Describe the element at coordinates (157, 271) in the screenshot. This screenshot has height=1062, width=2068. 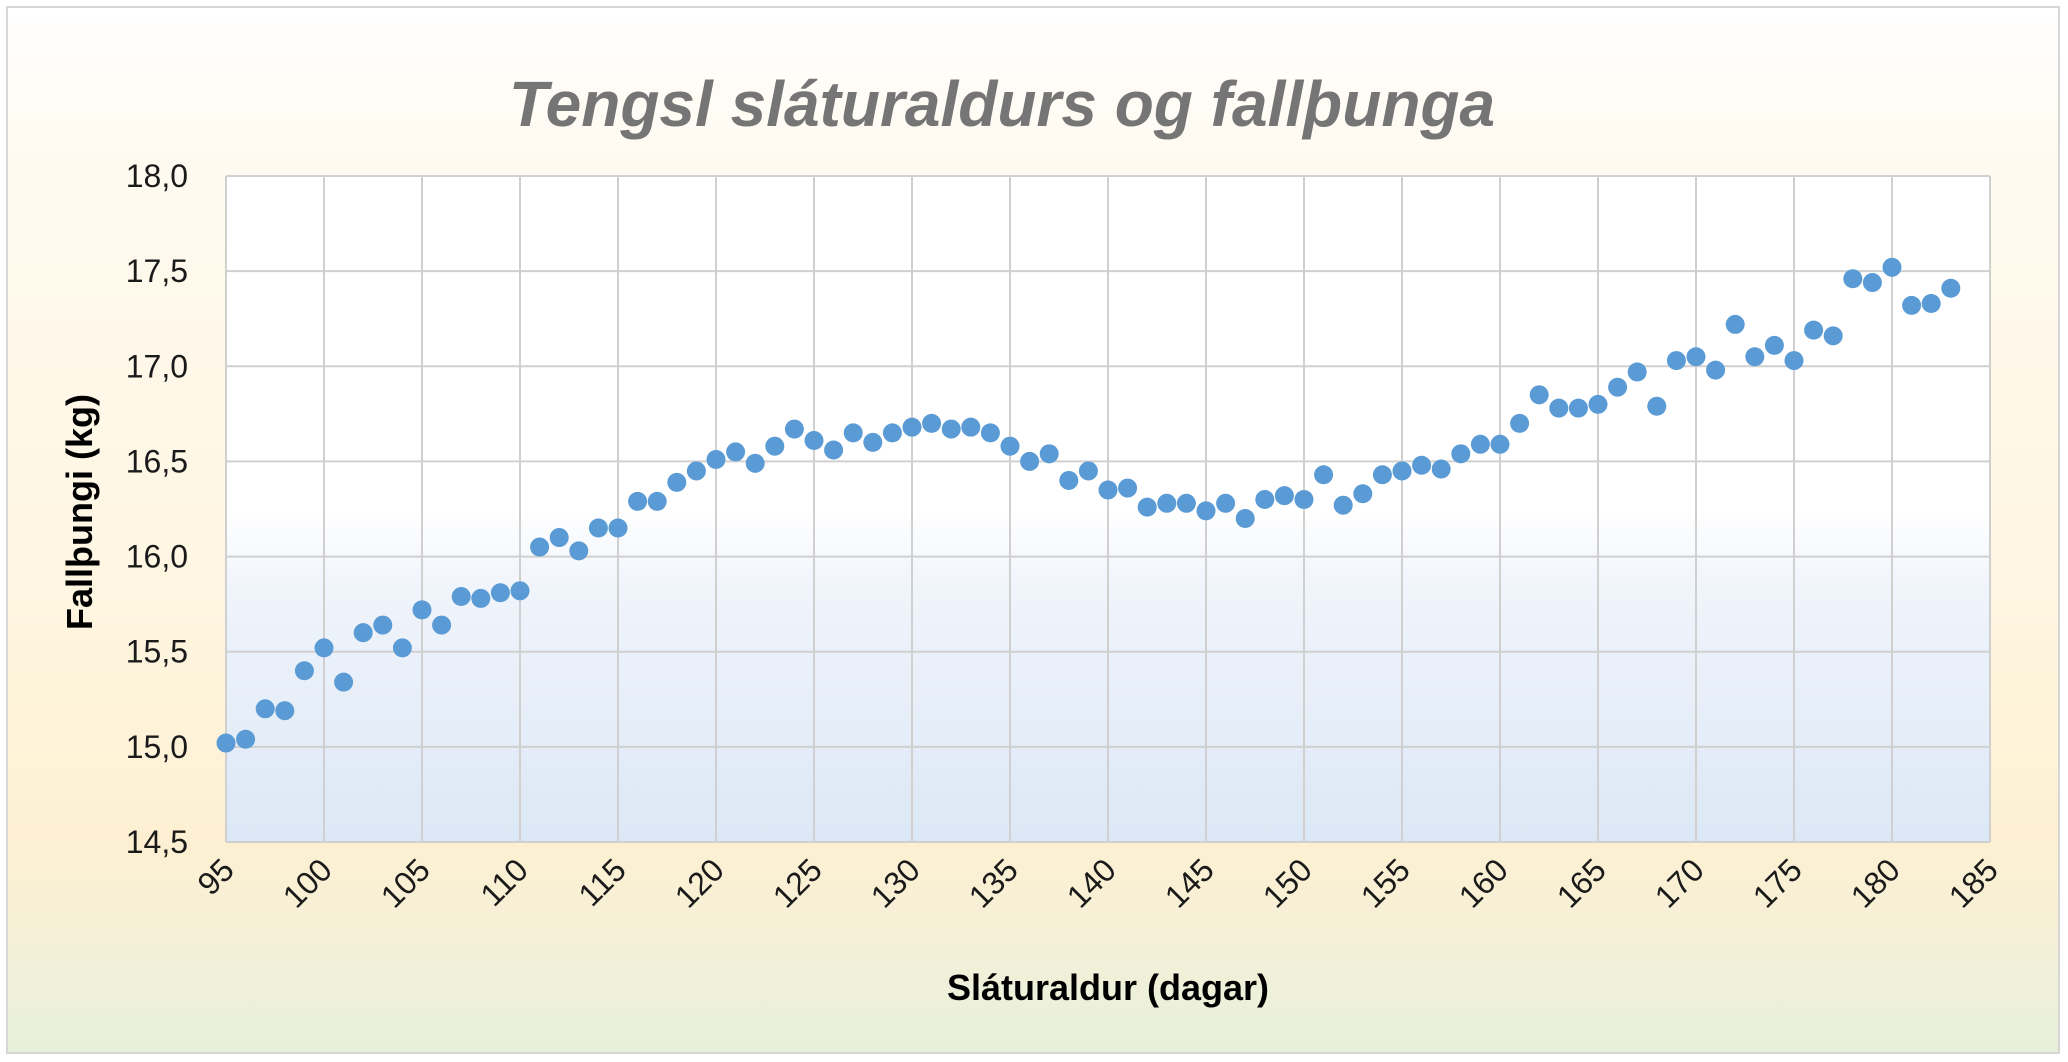
I see `y-tick-label: 17,5` at that location.